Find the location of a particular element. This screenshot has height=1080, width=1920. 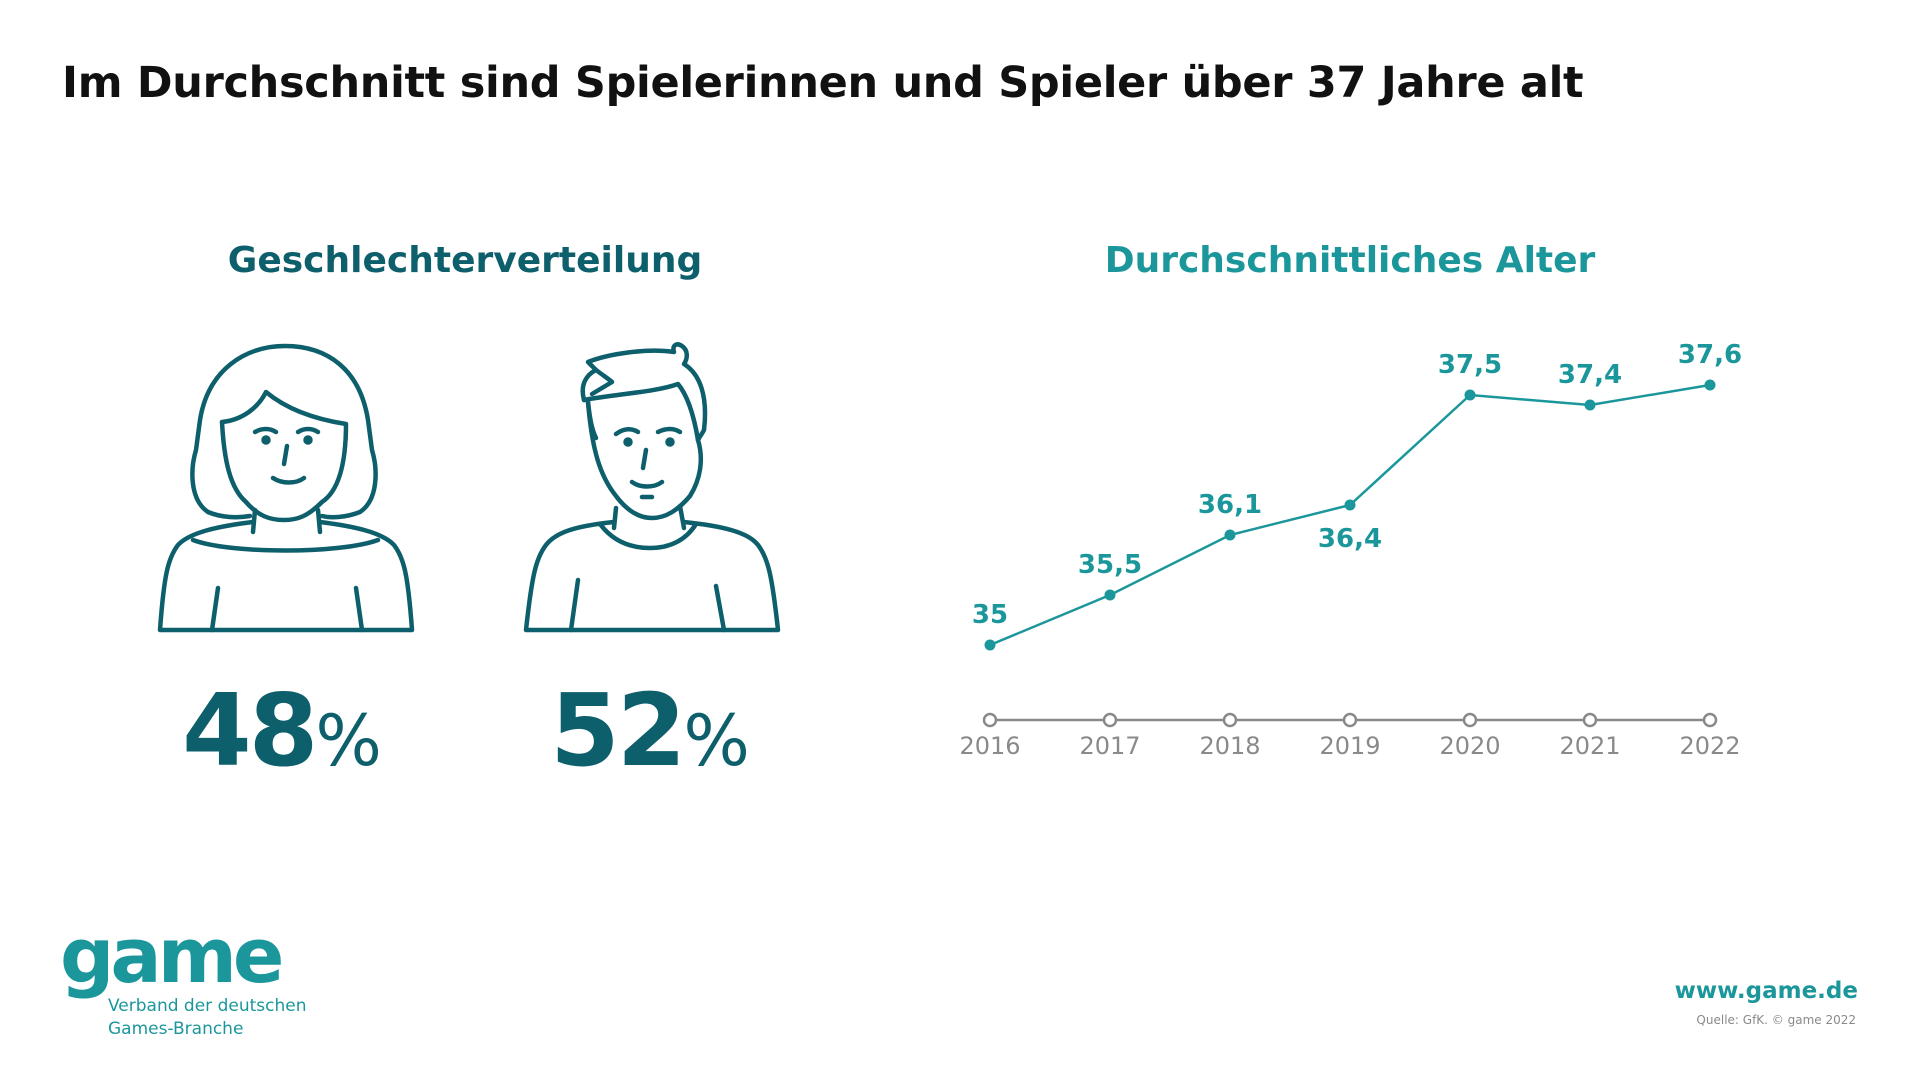

game-logo: game Verband der deutschen Games-Branche is located at coordinates (183, 979).